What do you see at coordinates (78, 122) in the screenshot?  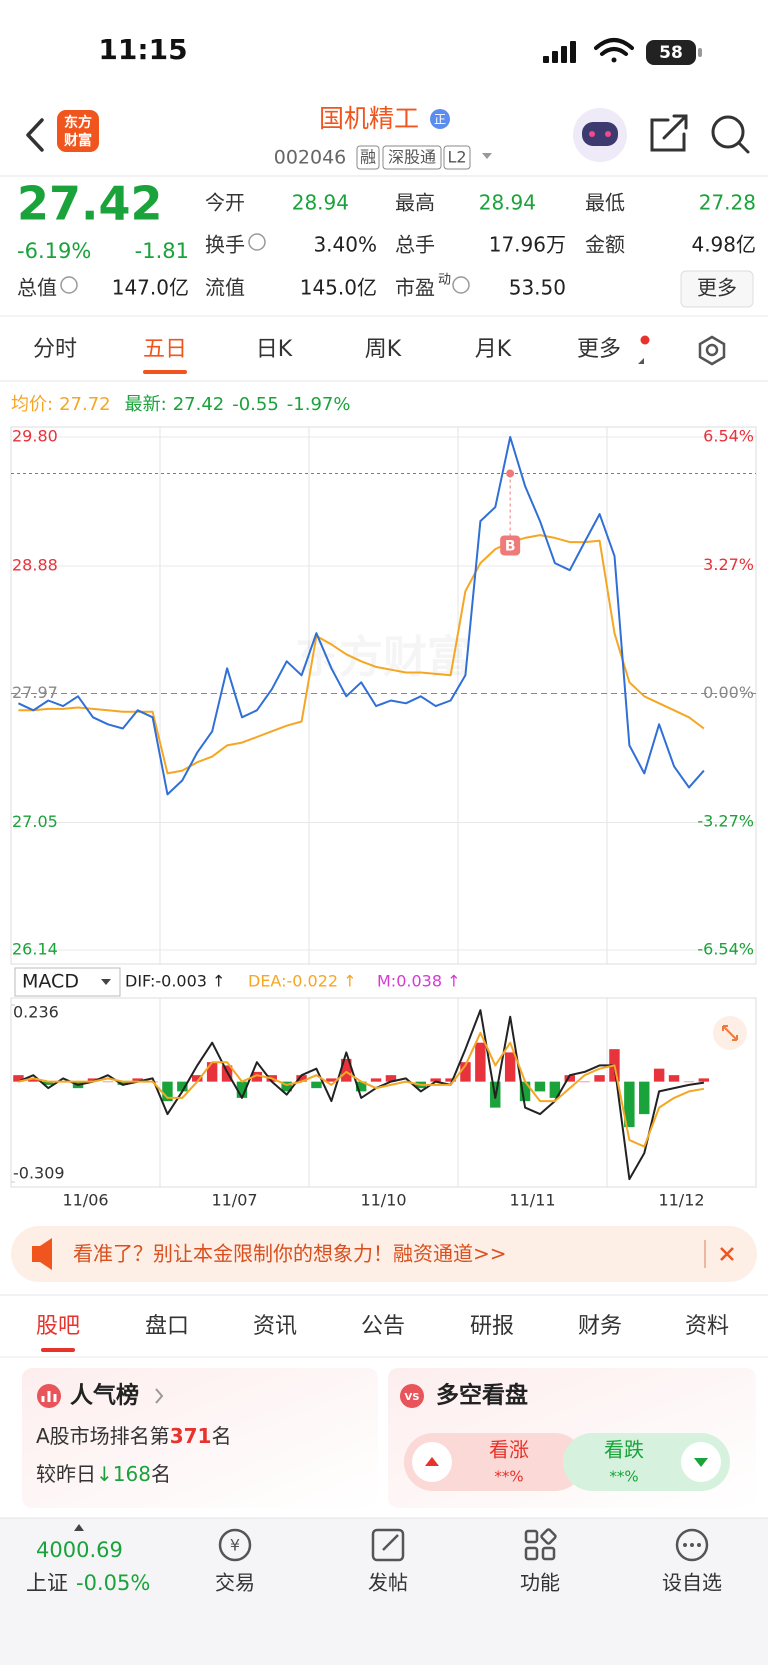 I see `logo-text: 东方` at bounding box center [78, 122].